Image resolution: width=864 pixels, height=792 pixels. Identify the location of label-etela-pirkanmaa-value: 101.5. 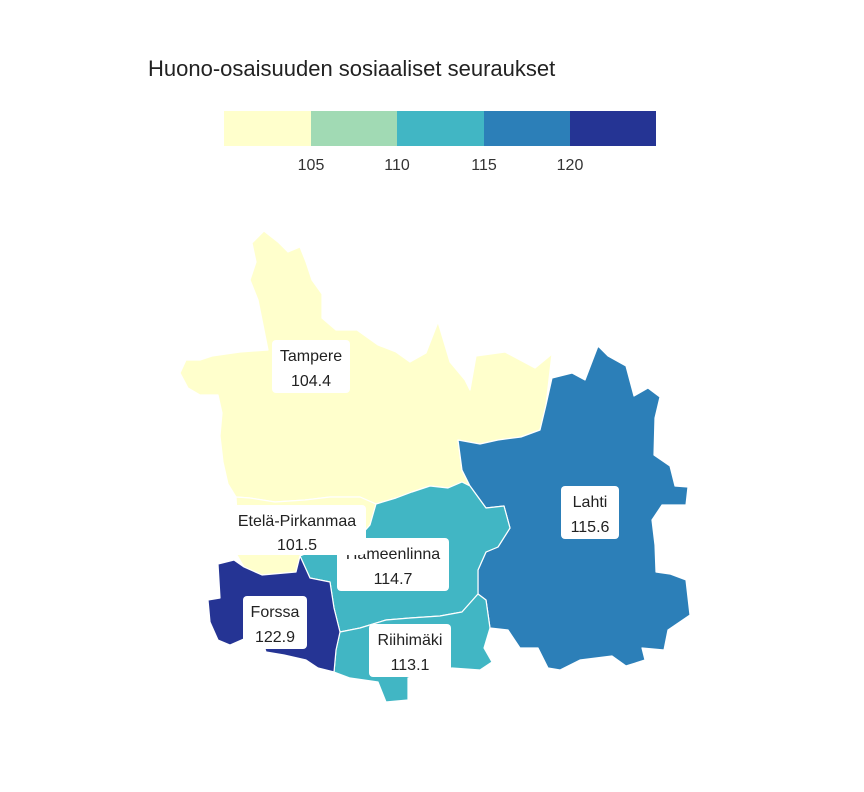
(297, 545).